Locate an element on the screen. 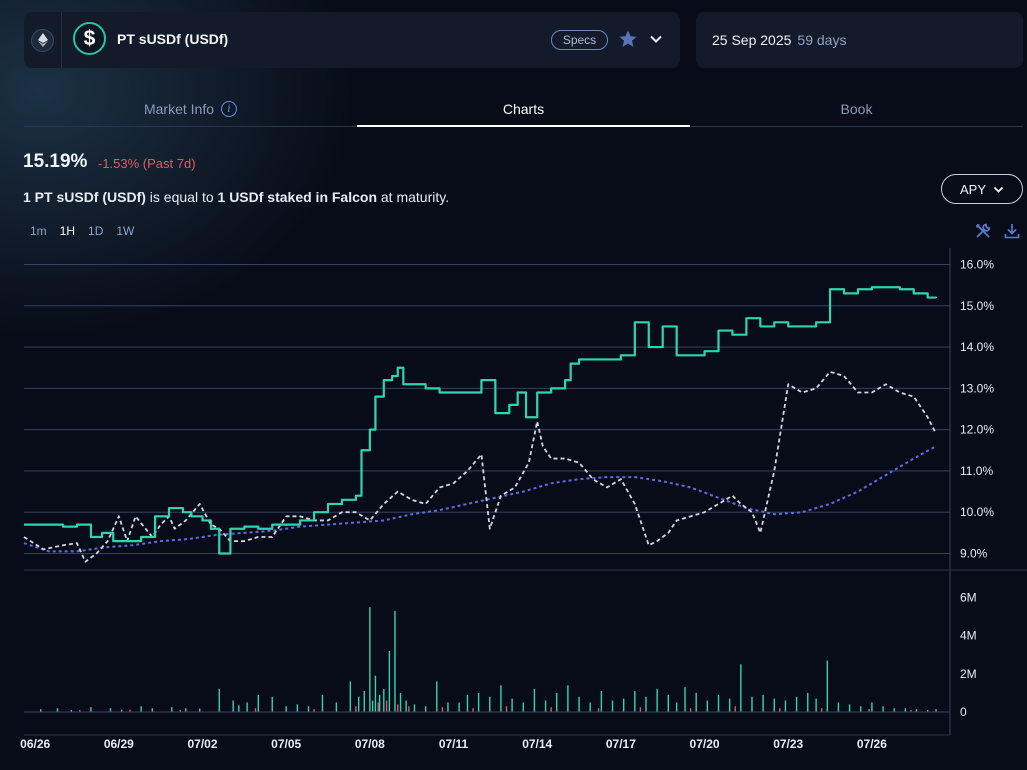 This screenshot has height=770, width=1027. tab-book: Book is located at coordinates (856, 109).